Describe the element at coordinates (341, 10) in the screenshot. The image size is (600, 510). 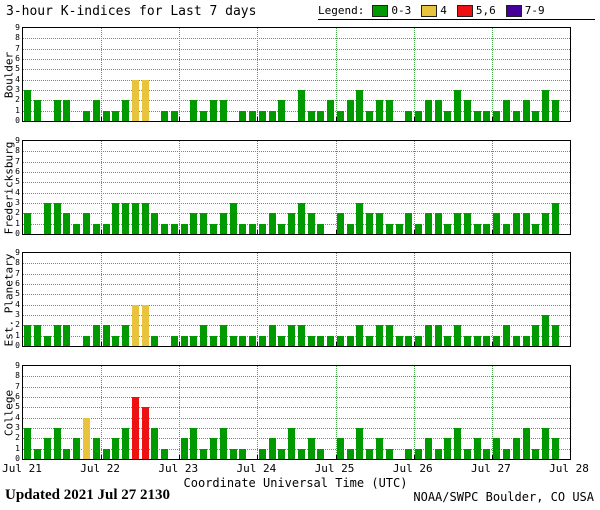
I see `legend-label: Legend:` at that location.